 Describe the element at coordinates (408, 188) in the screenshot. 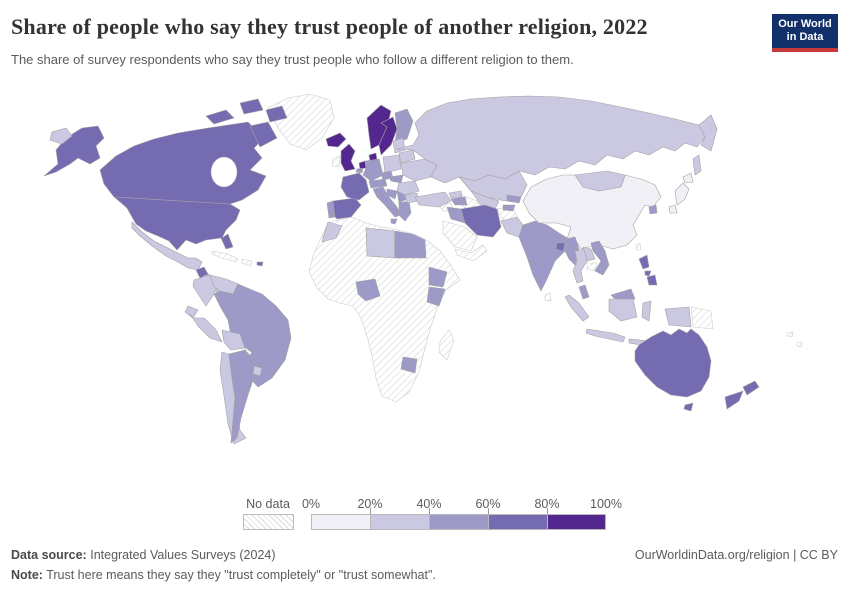

I see `country-romania` at that location.